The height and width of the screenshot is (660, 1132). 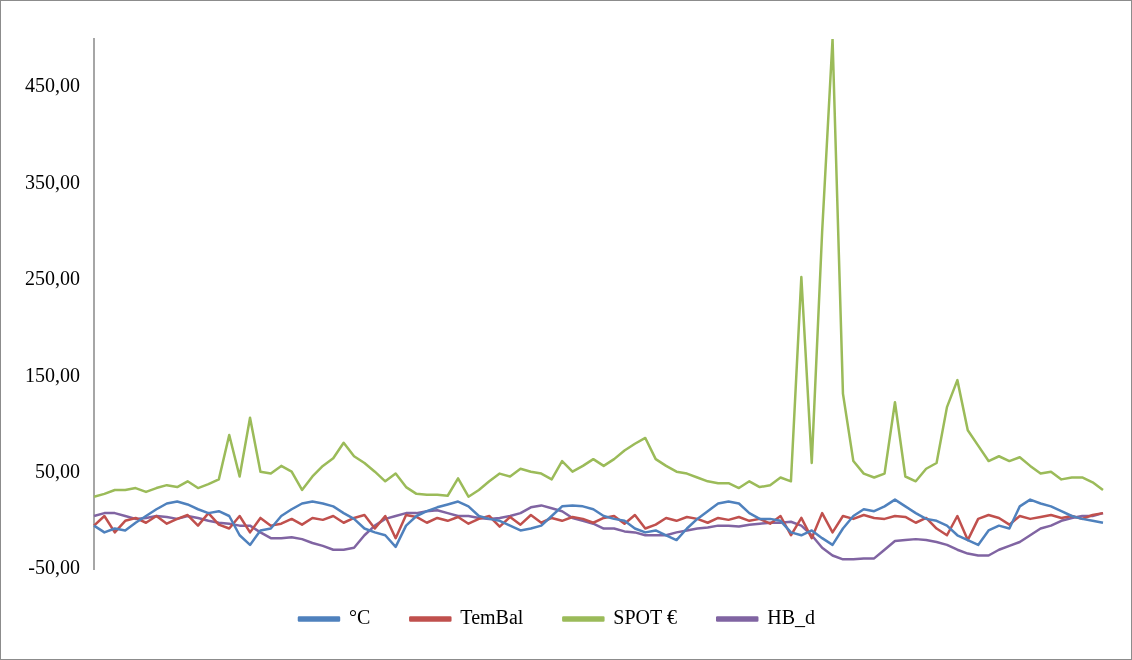 I want to click on y-tick-label: 450,00, so click(x=52, y=85).